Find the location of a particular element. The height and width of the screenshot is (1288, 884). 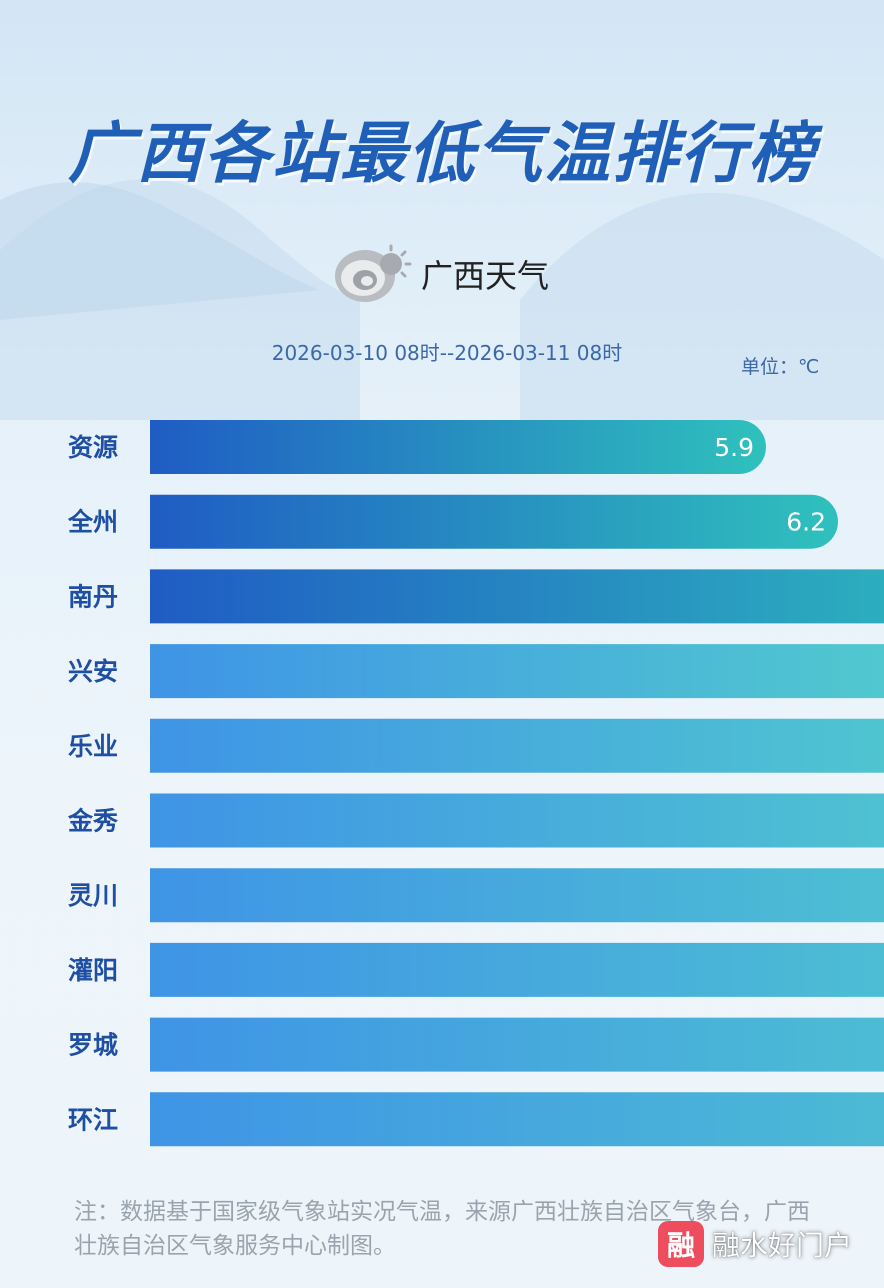

category-label: 全州 is located at coordinates (92, 522).